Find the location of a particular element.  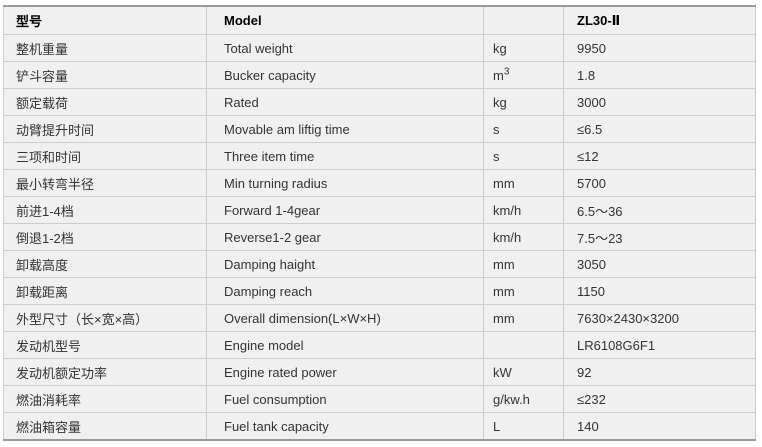

spec-value: 7.5～23 is located at coordinates (659, 237).